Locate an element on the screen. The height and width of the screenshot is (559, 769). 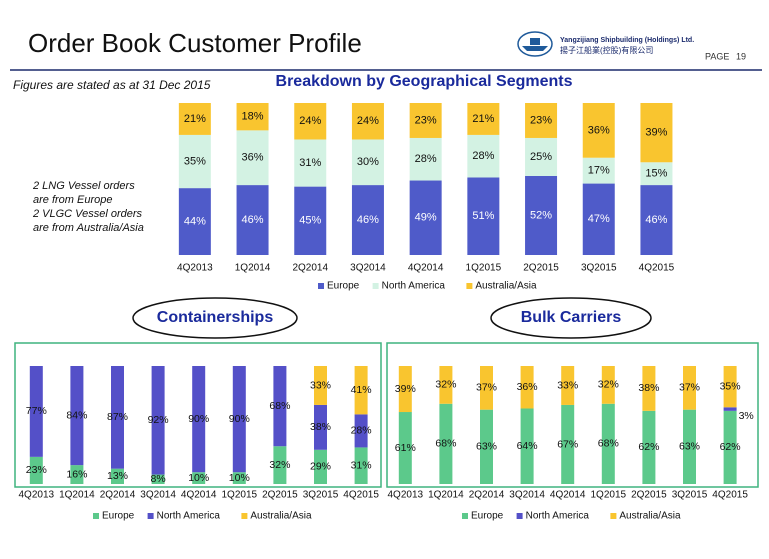
annotation: 2 VLGC Vessel orders is located at coordinates (87, 214).